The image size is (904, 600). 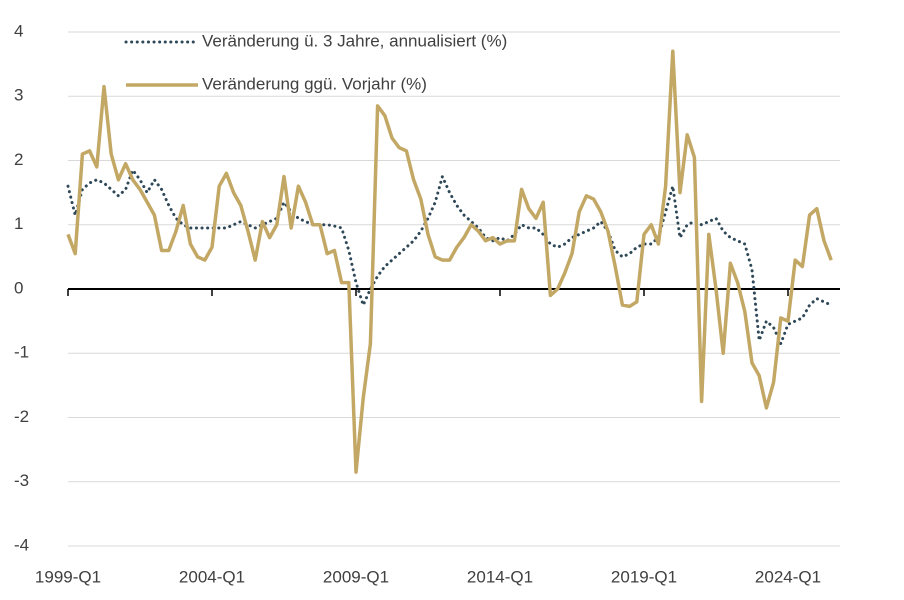 What do you see at coordinates (314, 83) in the screenshot?
I see `legend-label: Veränderung ggü. Vorjahr (%)` at bounding box center [314, 83].